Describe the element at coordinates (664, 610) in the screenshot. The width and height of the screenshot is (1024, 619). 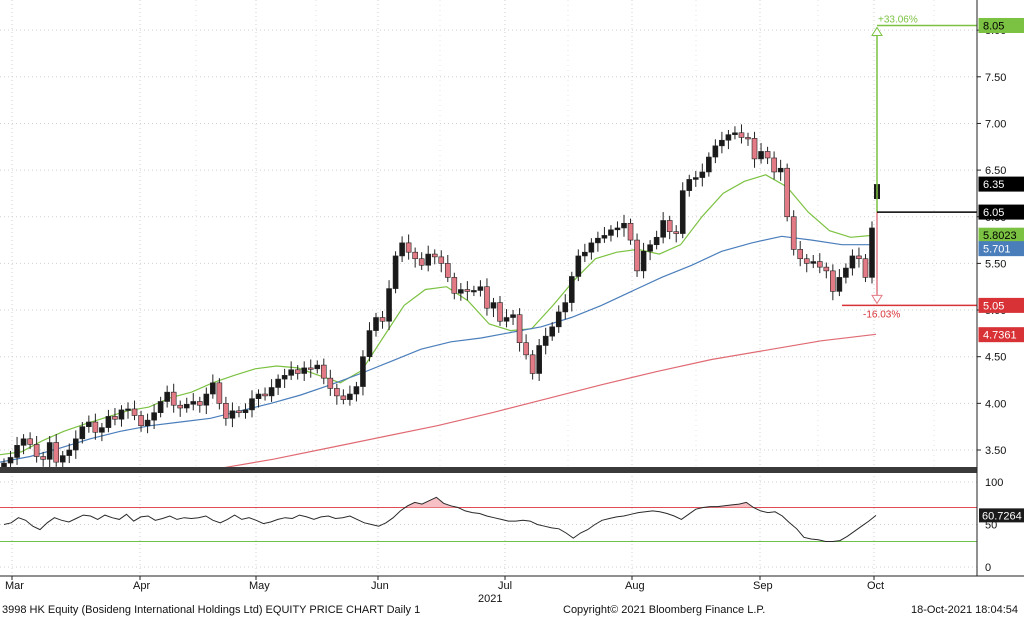
I see `copyright-text: Copyright© 2021 Bloomberg Finance L.P.` at that location.